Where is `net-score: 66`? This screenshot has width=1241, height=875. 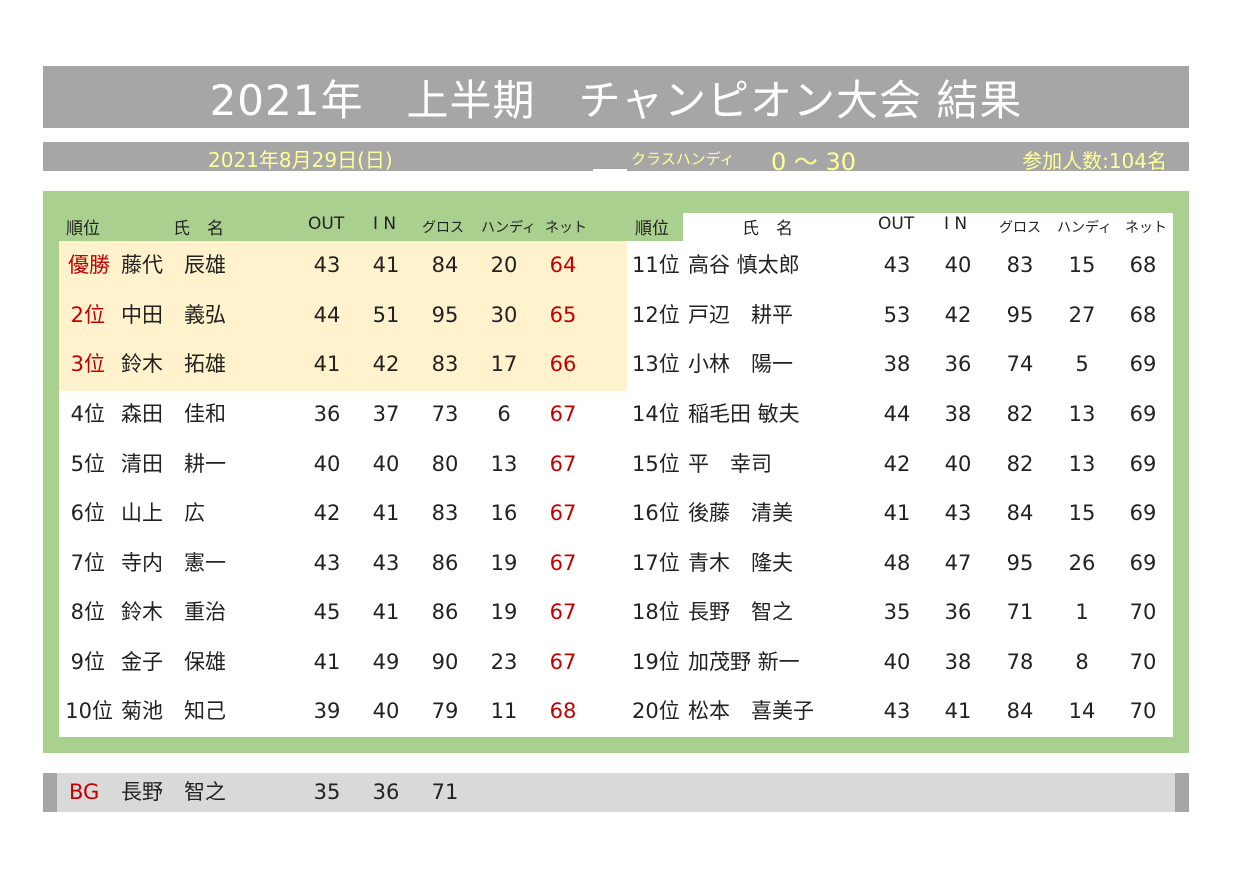 net-score: 66 is located at coordinates (563, 364).